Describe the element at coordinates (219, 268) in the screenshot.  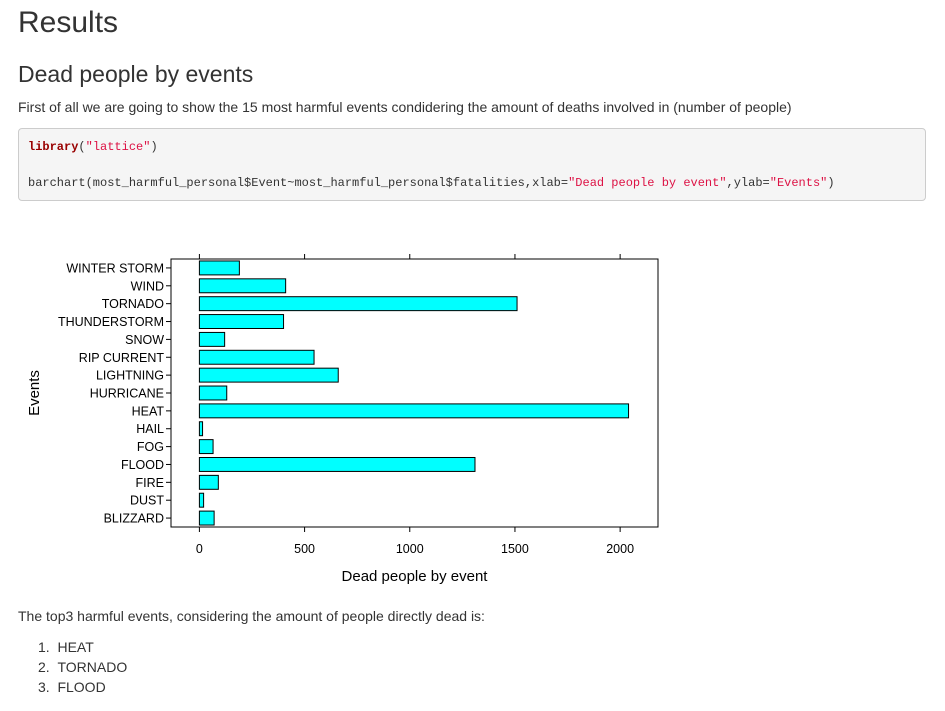
I see `bar-winter-storm` at that location.